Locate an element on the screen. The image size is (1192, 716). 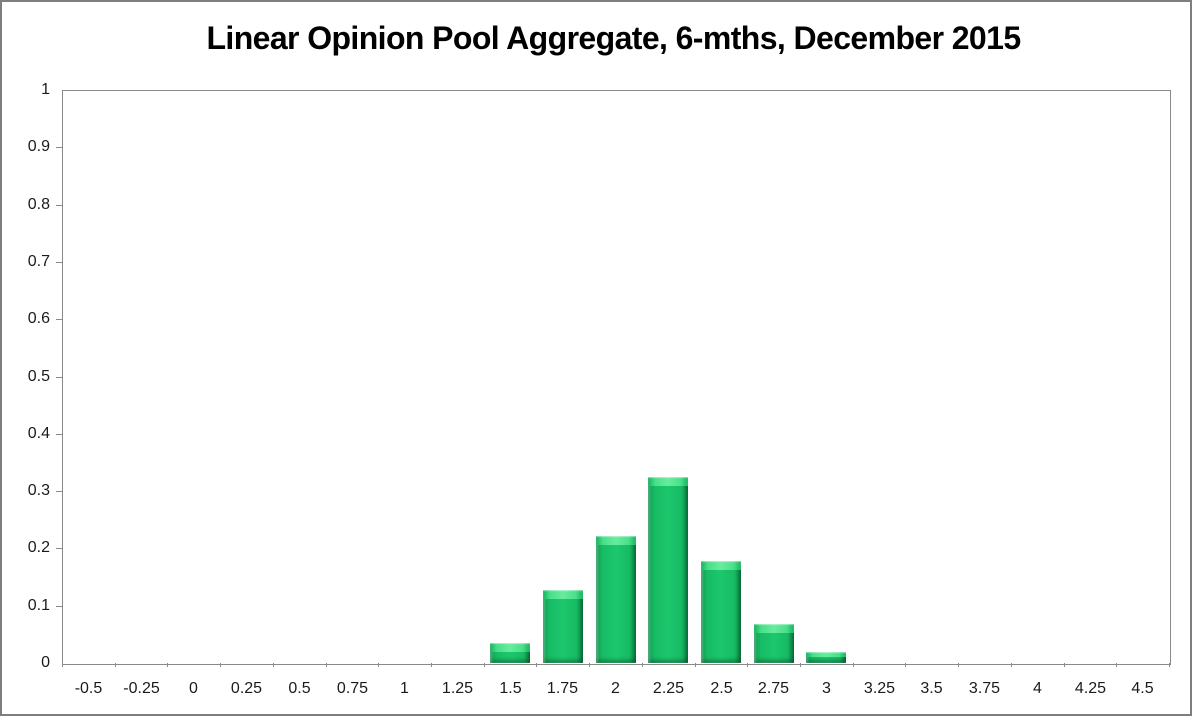
x-axis-label: 2.75 is located at coordinates (773, 688).